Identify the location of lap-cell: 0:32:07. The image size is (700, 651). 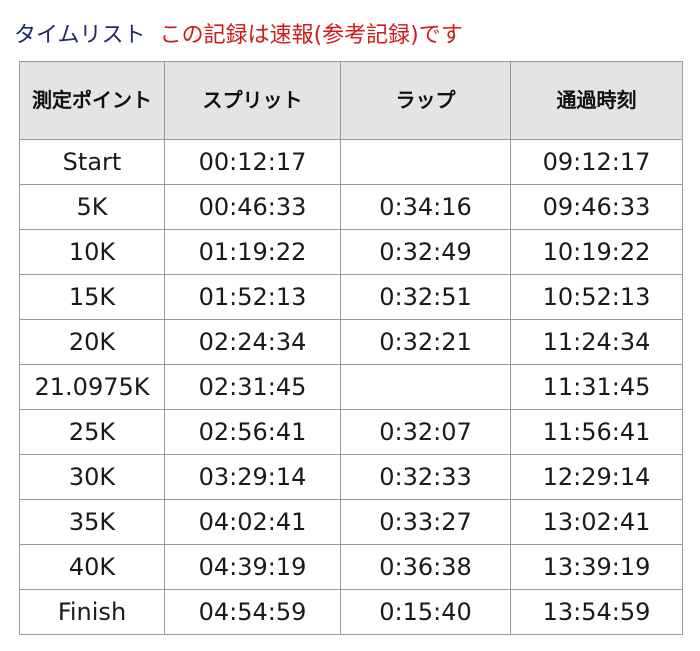
(425, 432).